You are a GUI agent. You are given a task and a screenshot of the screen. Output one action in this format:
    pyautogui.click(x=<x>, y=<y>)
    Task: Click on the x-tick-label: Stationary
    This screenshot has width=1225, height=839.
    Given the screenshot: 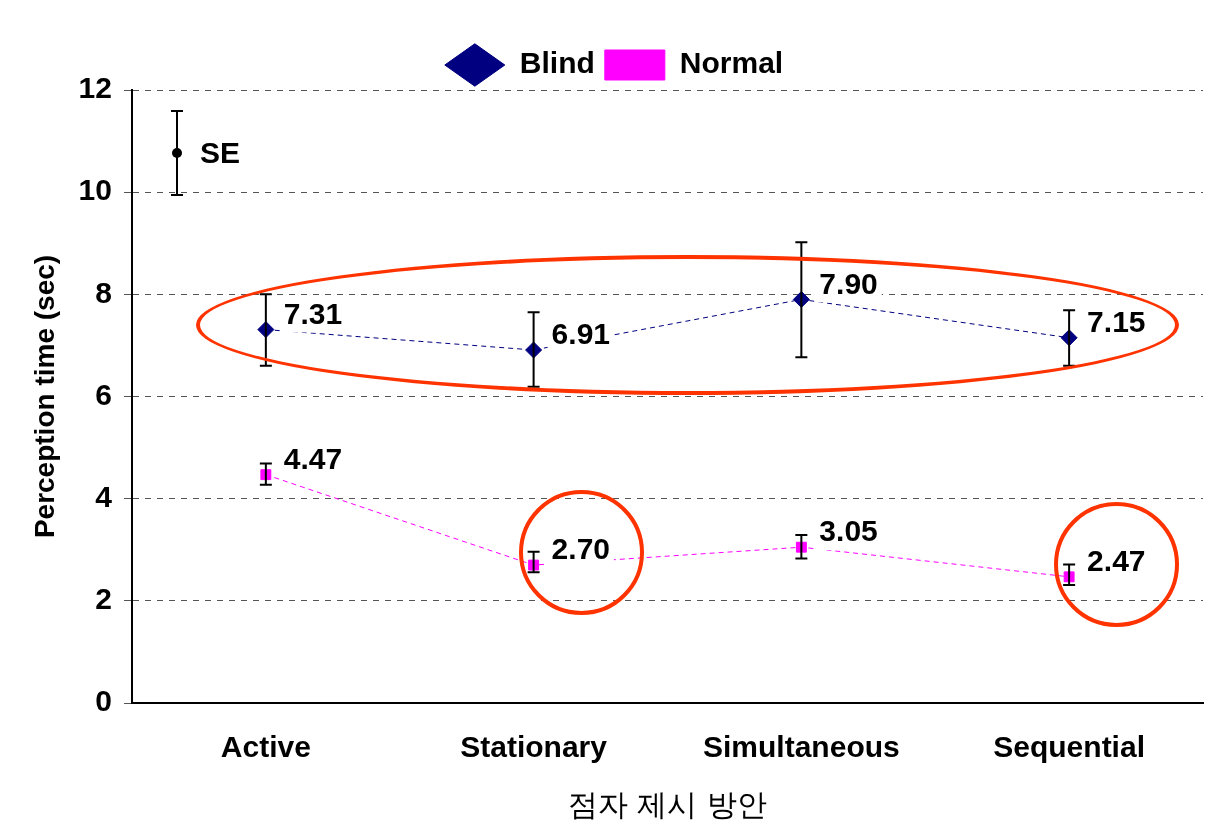 What is the action you would take?
    pyautogui.click(x=534, y=747)
    